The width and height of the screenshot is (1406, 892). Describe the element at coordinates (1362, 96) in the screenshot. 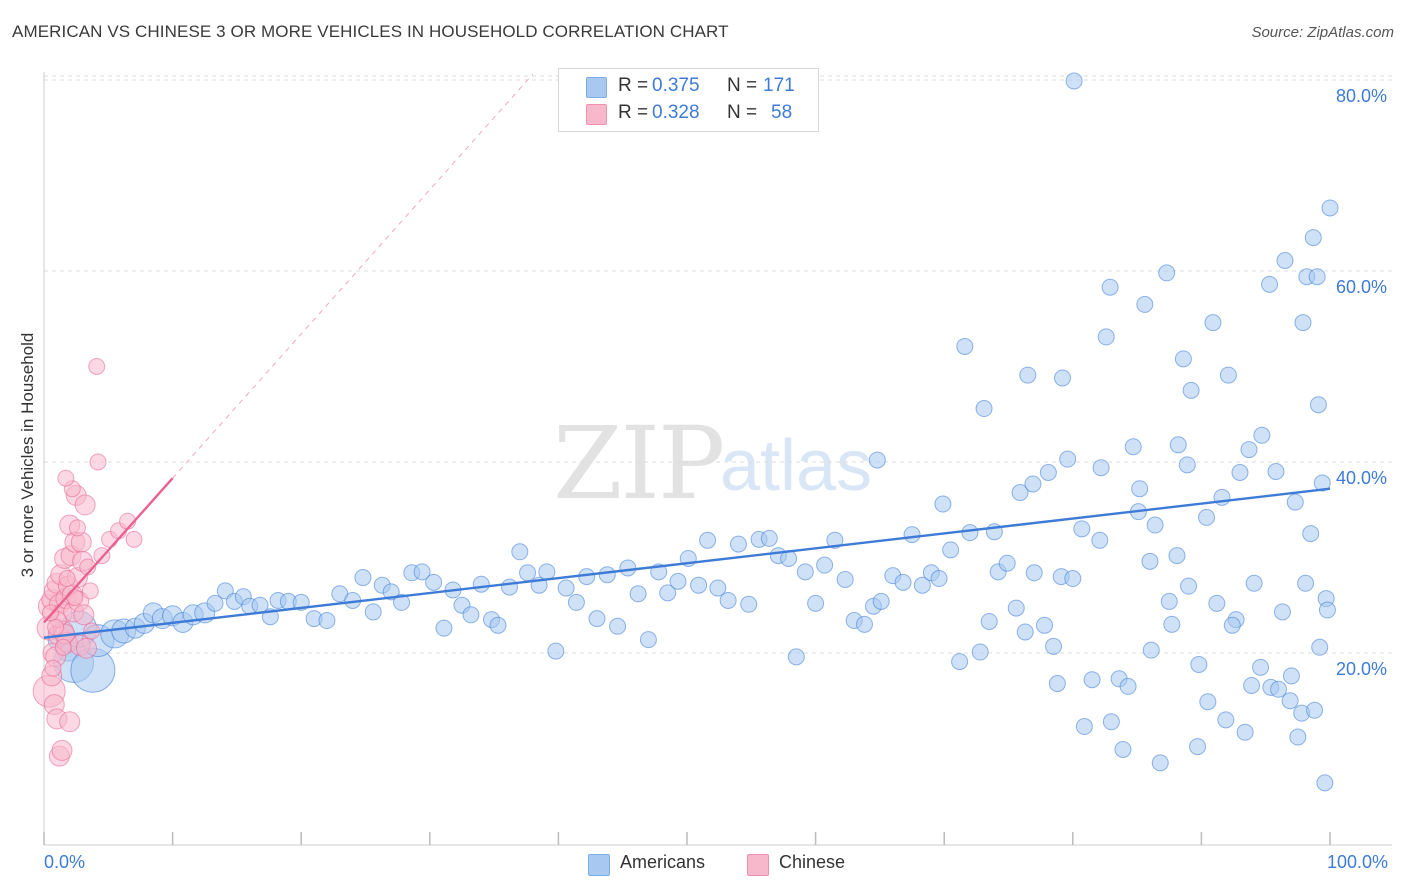

I see `y-tick-label-80: 80.0%` at that location.